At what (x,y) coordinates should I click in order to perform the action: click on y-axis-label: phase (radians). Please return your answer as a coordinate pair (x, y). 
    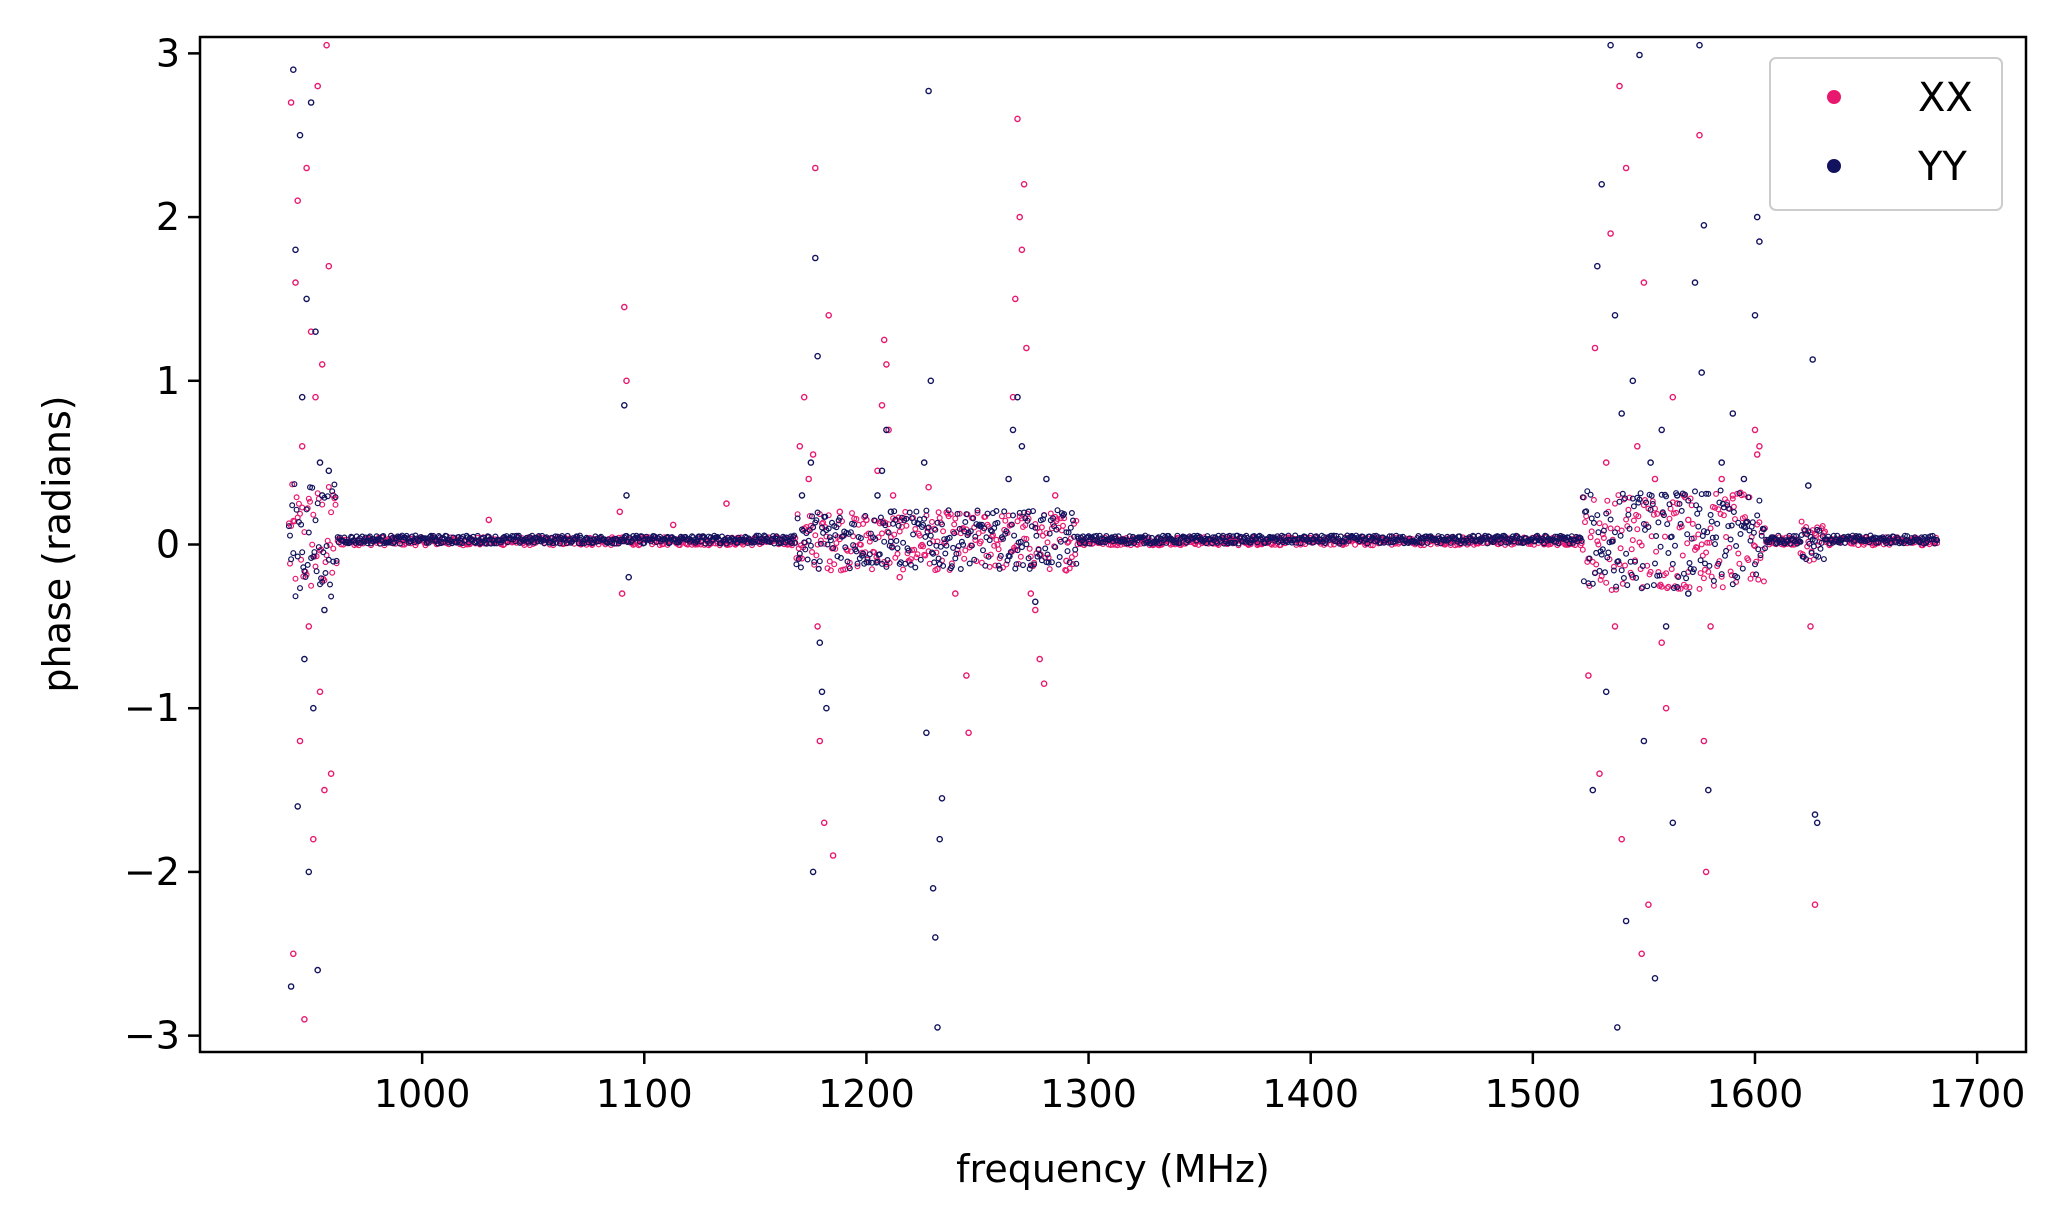
    Looking at the image, I should click on (57, 543).